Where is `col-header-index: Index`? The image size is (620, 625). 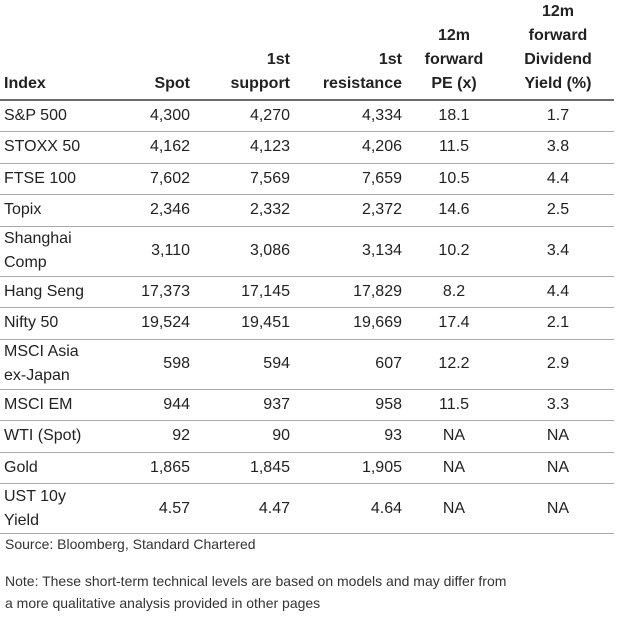
col-header-index: Index is located at coordinates (62, 50).